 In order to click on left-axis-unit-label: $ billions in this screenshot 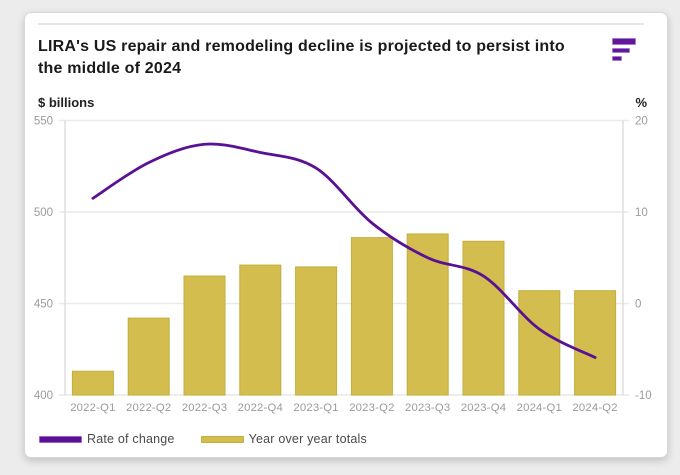, I will do `click(66, 102)`.